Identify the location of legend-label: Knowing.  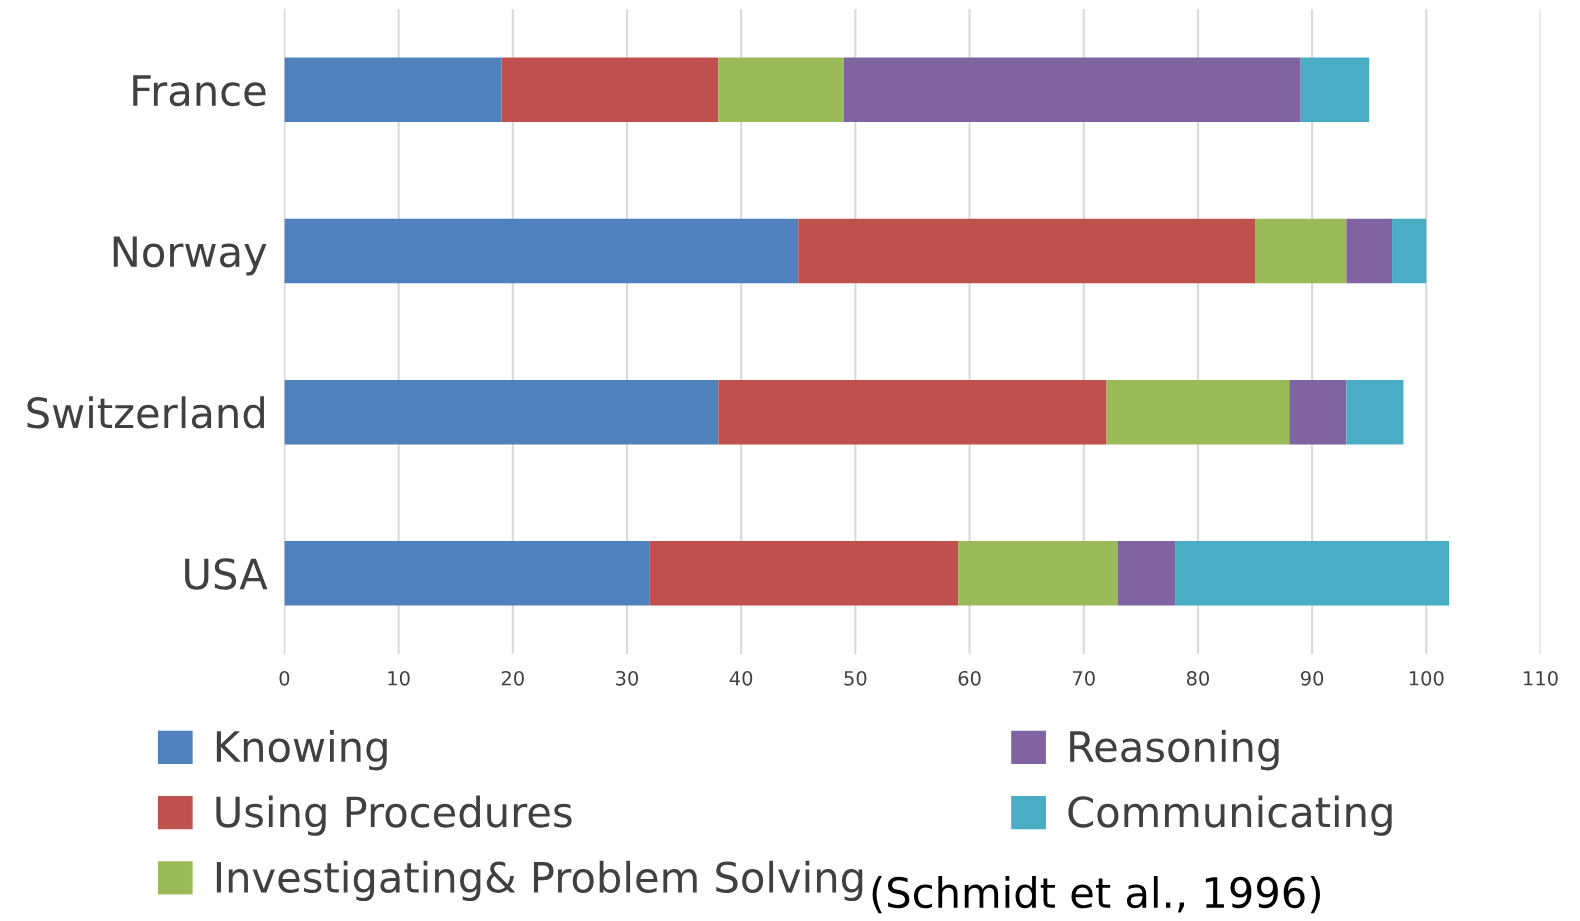
(301, 750).